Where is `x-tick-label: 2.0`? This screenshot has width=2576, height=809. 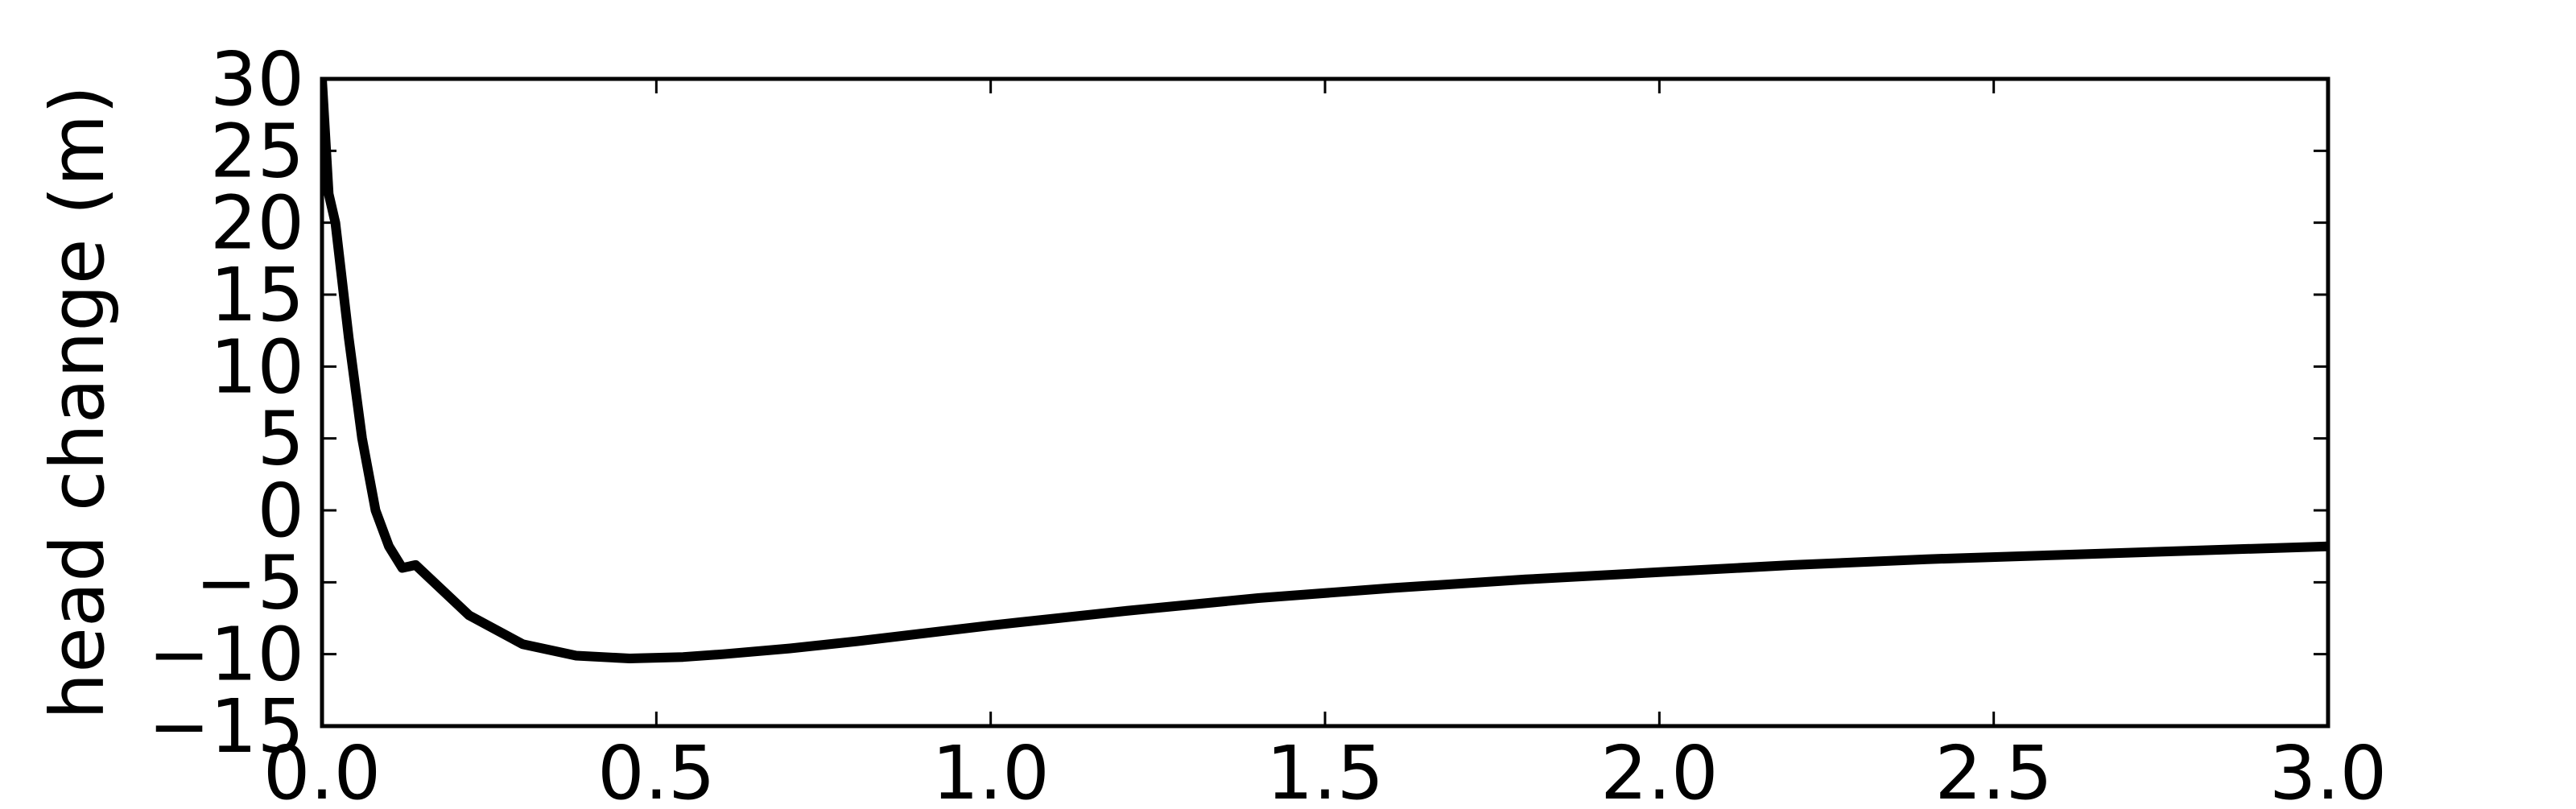
x-tick-label: 2.0 is located at coordinates (1659, 768).